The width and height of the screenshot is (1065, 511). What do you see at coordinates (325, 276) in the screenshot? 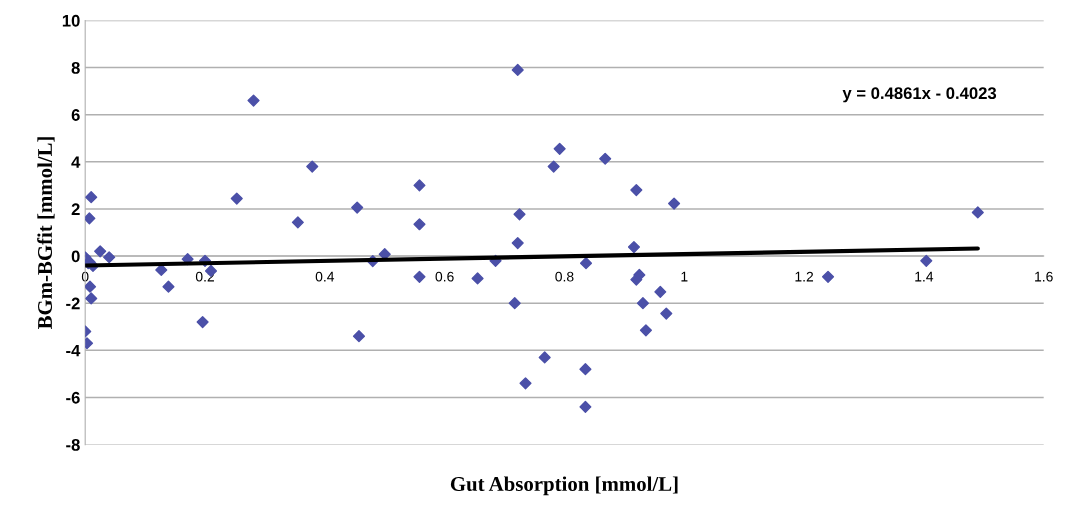
I see `x-tick-label: 0.4` at bounding box center [325, 276].